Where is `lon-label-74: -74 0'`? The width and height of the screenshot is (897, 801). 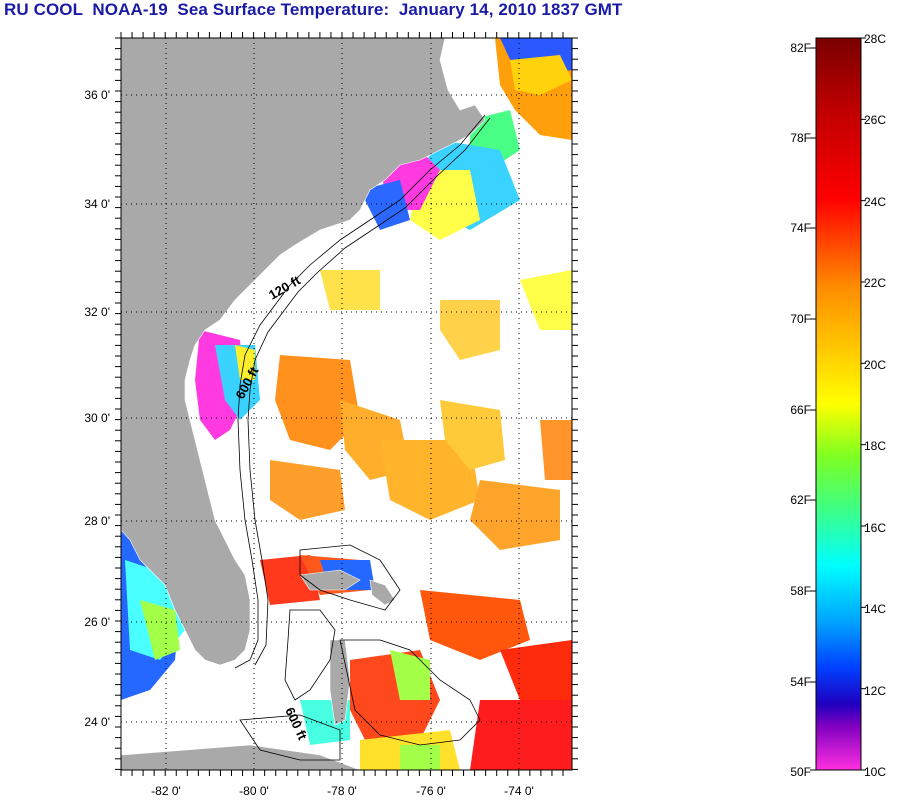
lon-label-74: -74 0' is located at coordinates (519, 791).